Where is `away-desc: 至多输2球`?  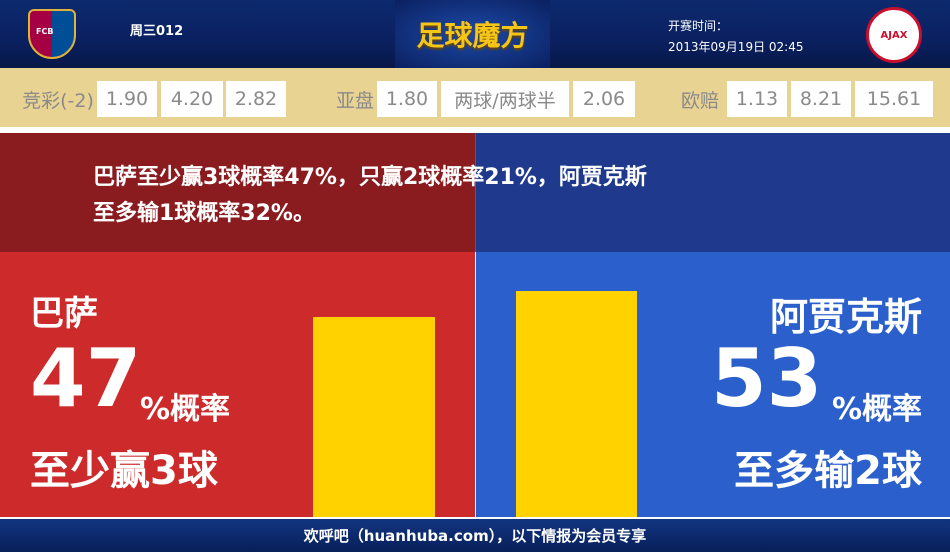
away-desc: 至多输2球 is located at coordinates (828, 471).